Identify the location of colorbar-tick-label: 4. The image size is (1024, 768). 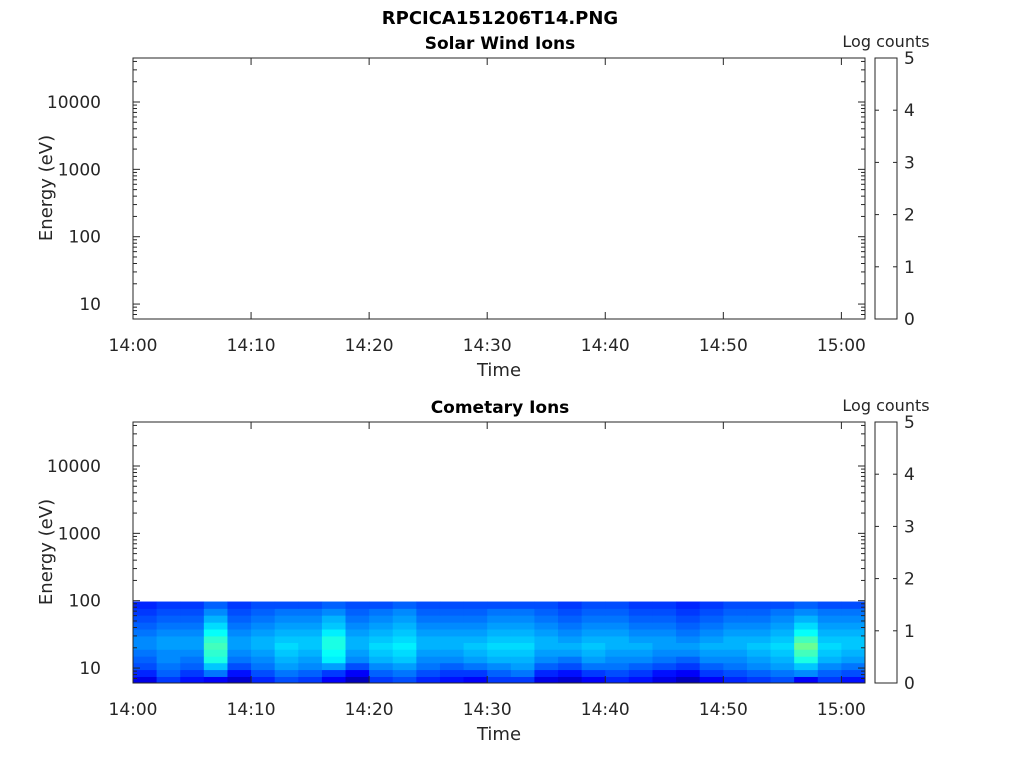
(909, 475).